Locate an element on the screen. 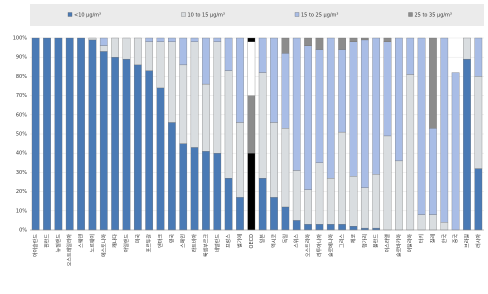  x-tick-label: 아이슬란드 is located at coordinates (35, 245).